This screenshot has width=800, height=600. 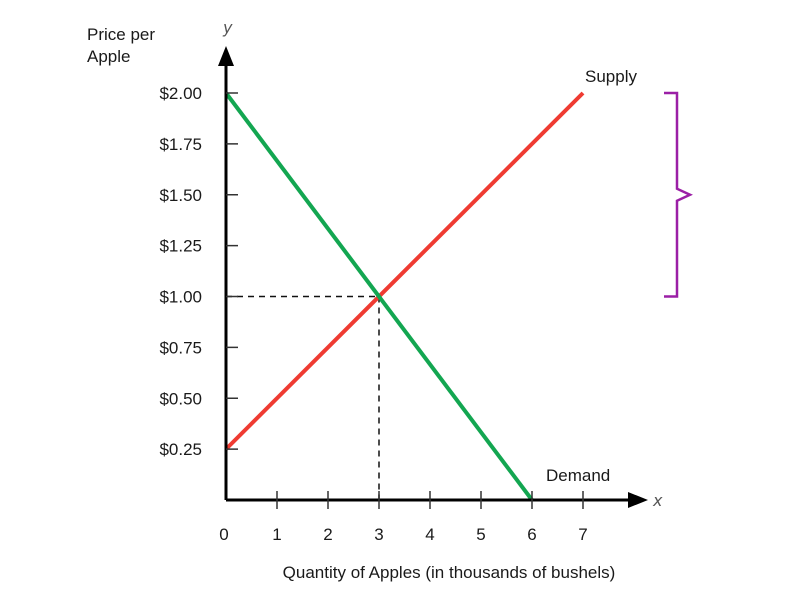 I want to click on y-tick-label: $0.50, so click(x=180, y=398).